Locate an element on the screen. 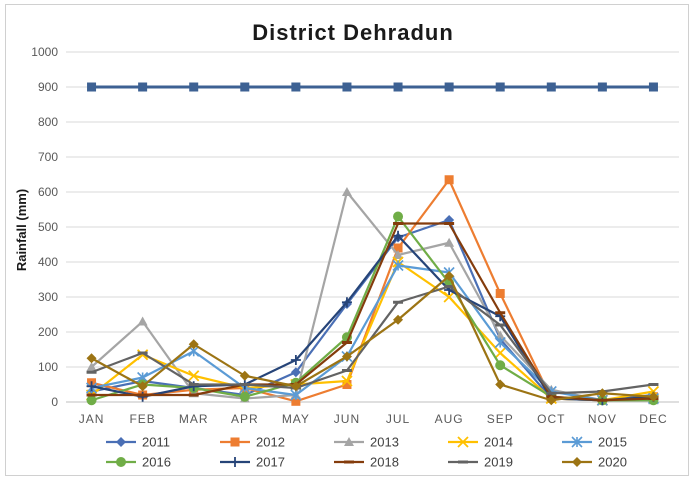 This screenshot has width=695, height=482. legend-label: 2019 is located at coordinates (498, 462).